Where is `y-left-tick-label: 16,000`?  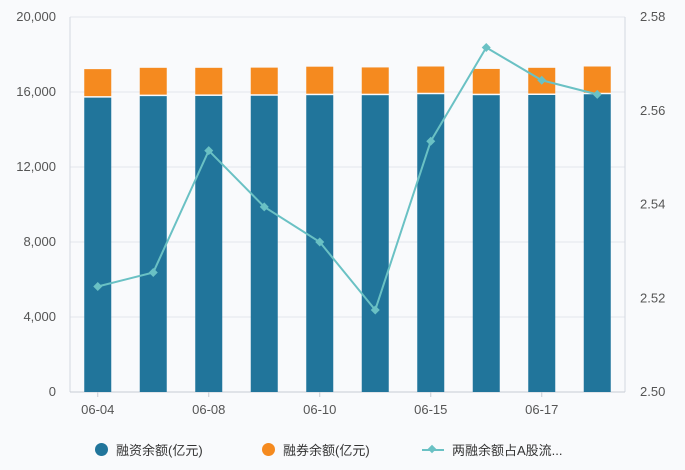
y-left-tick-label: 16,000 is located at coordinates (36, 91).